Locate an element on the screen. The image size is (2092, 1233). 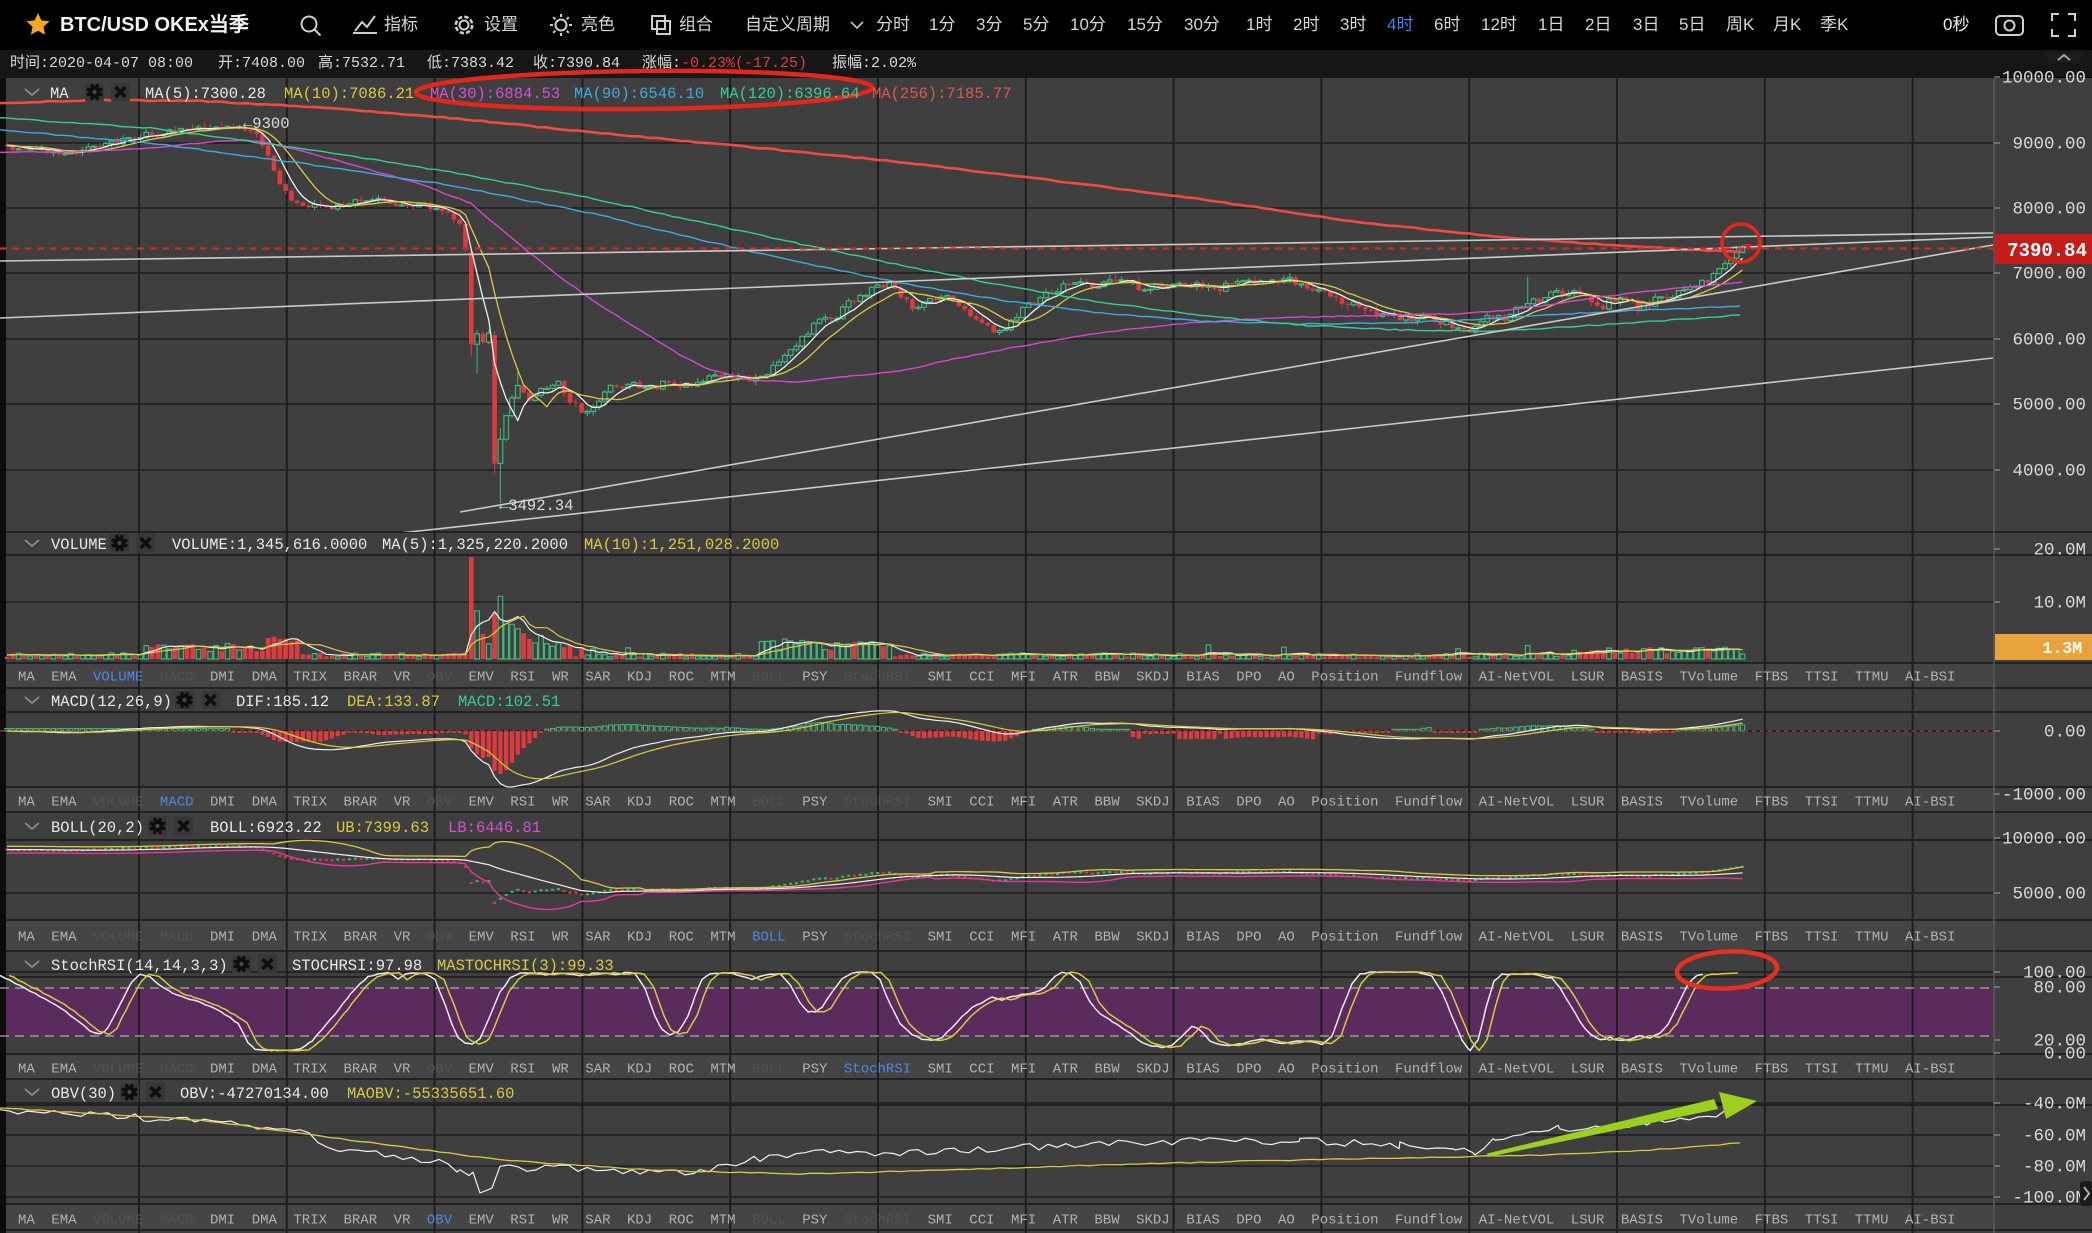
svg-text: AI-NetVOL is located at coordinates (1517, 803).